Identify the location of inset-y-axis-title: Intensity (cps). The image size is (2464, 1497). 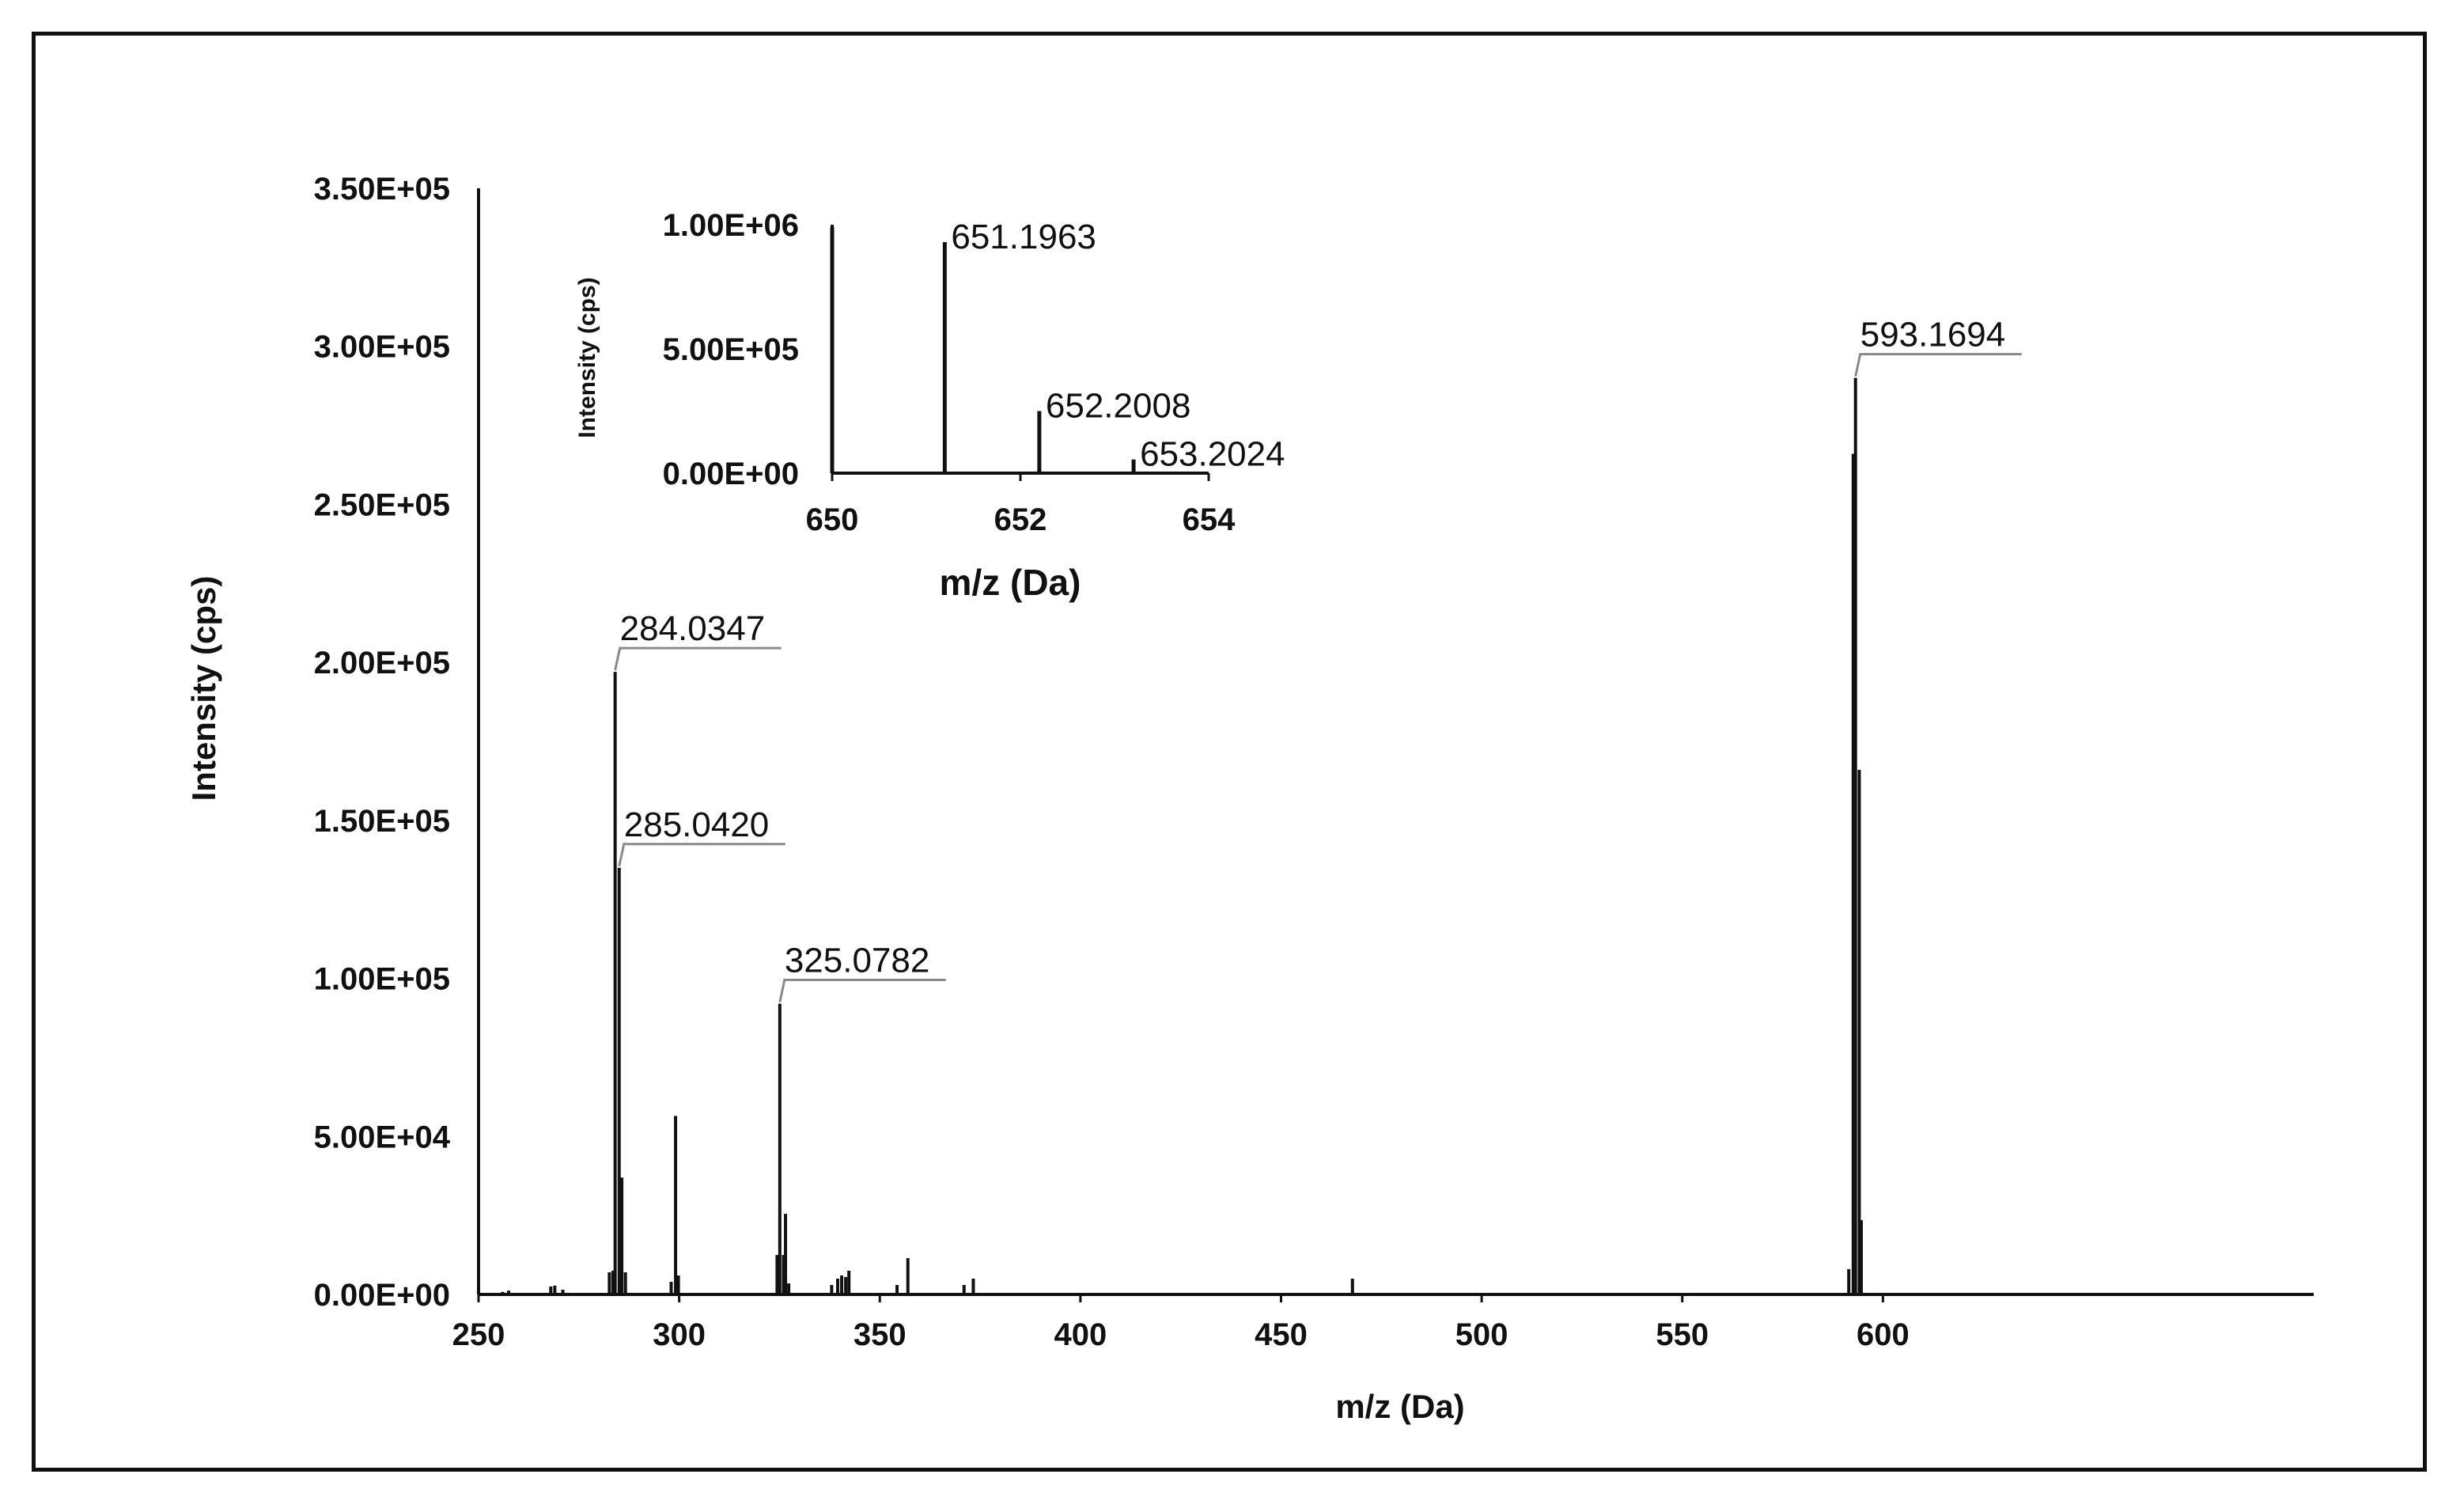
(587, 358).